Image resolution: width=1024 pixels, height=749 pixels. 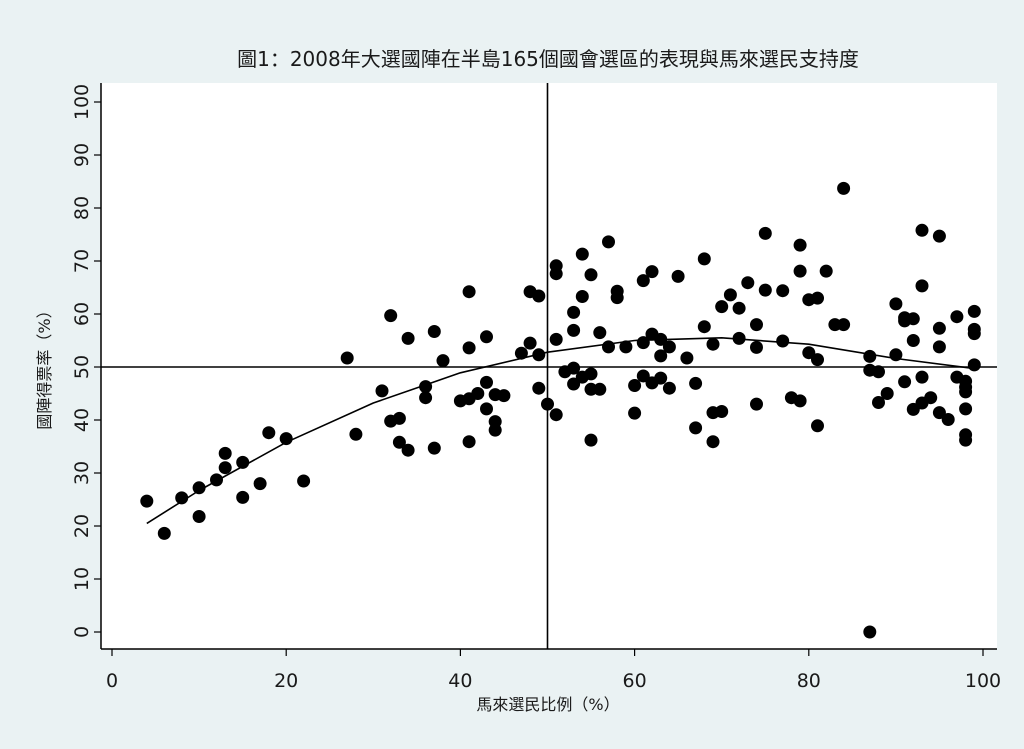 What do you see at coordinates (82, 208) in the screenshot?
I see `y-tick-label: 80` at bounding box center [82, 208].